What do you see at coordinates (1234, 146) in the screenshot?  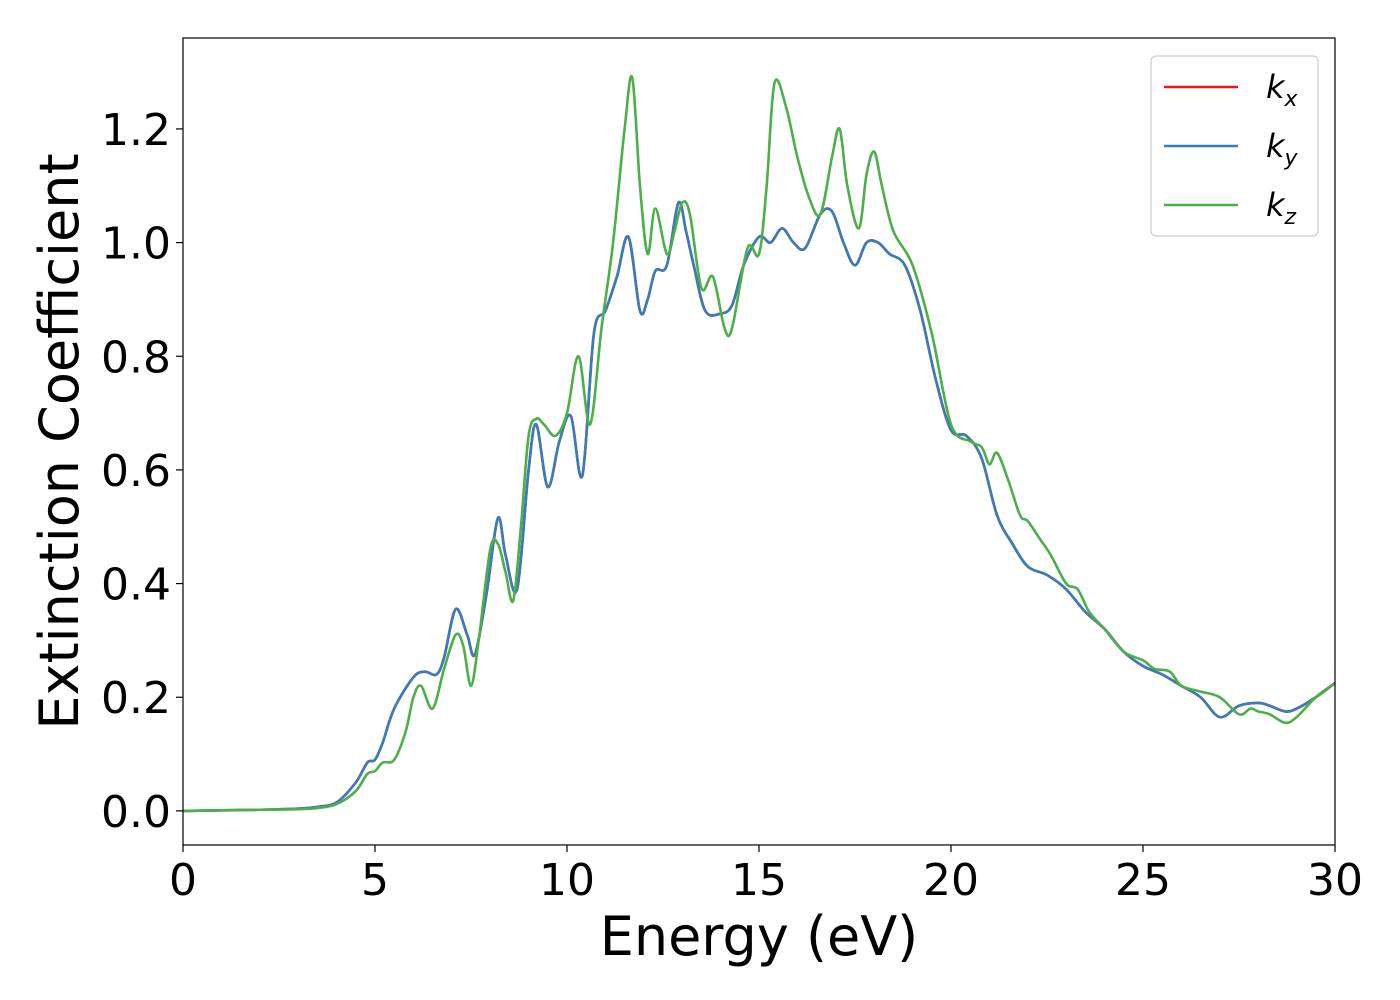 I see `legend: kx ky kz` at bounding box center [1234, 146].